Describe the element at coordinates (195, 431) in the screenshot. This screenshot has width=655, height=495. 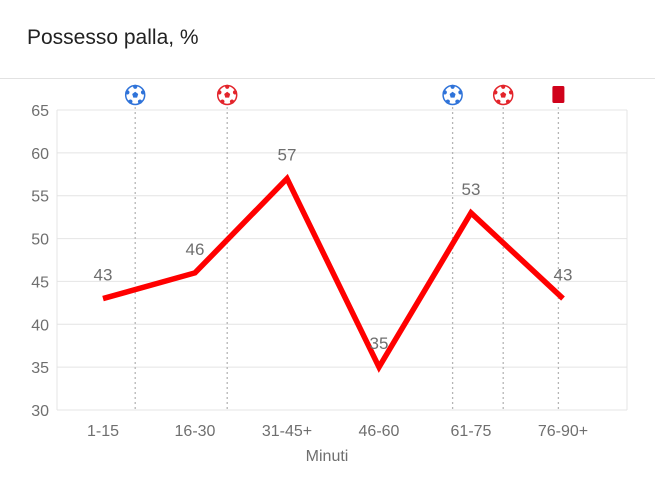
I see `x-tick-label: 16-30` at that location.